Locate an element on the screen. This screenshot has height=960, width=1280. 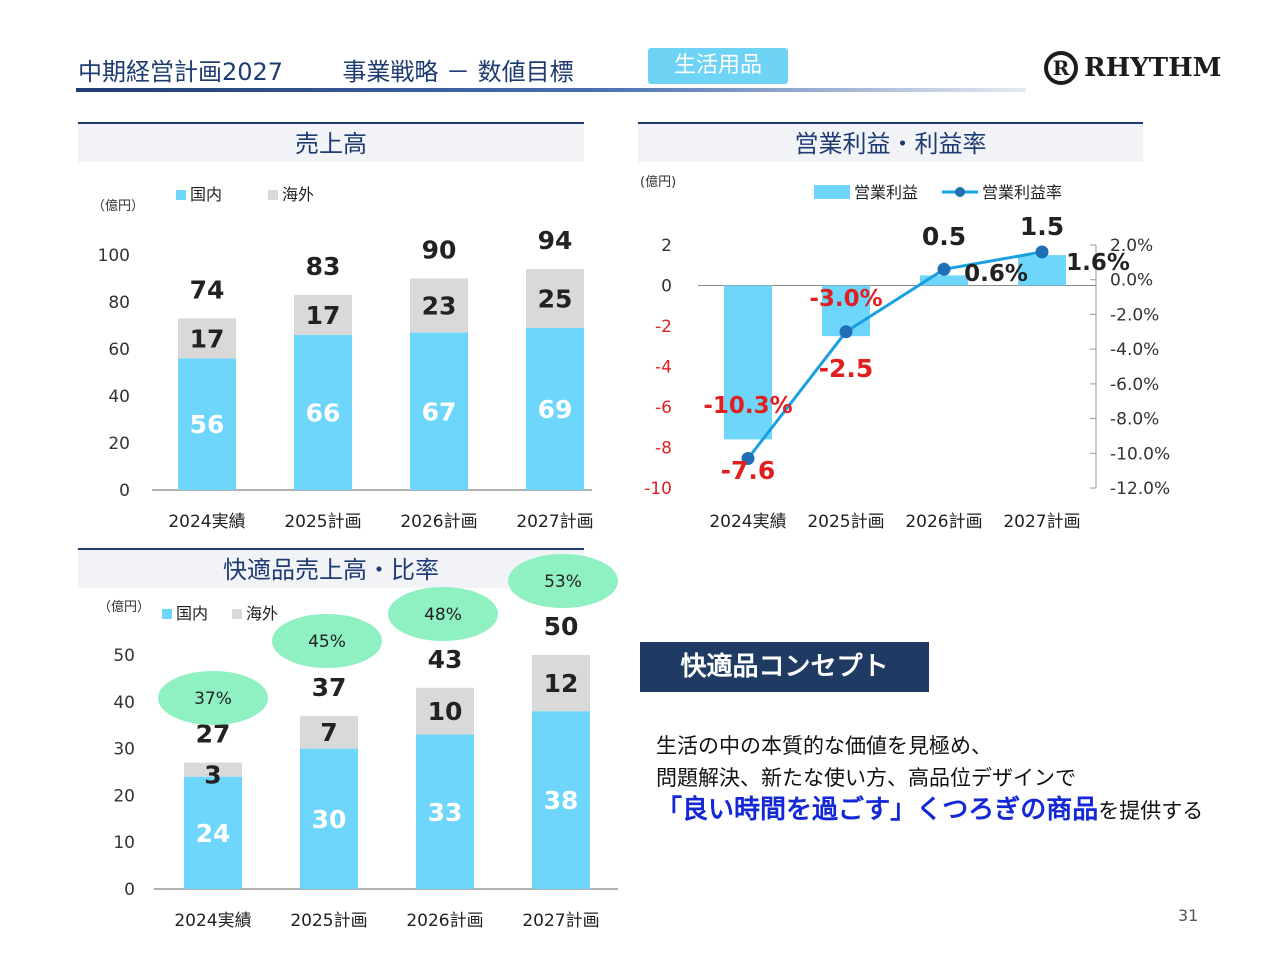
data-label-overseas: 12 is located at coordinates (561, 683).